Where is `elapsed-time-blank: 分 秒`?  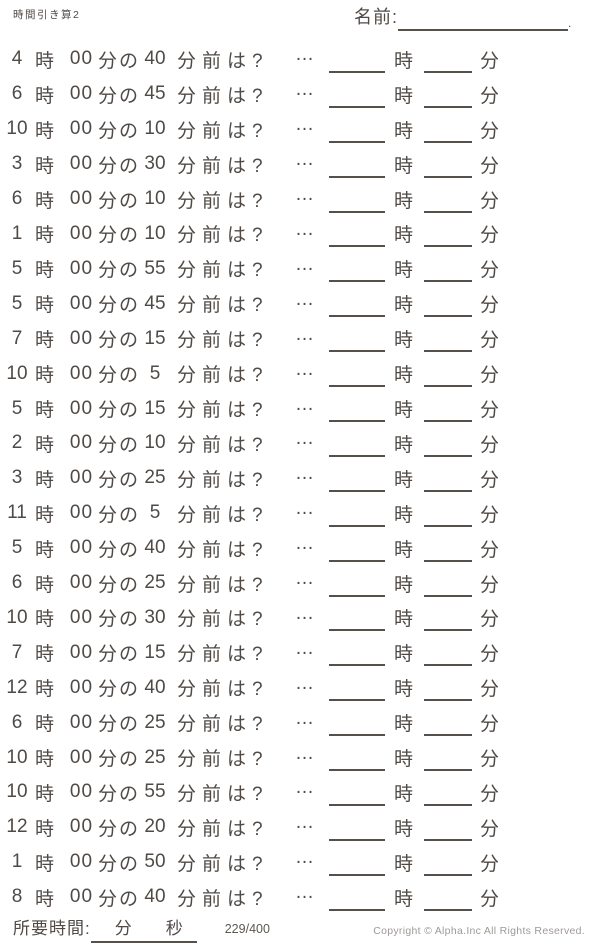 elapsed-time-blank: 分 秒 is located at coordinates (143, 928).